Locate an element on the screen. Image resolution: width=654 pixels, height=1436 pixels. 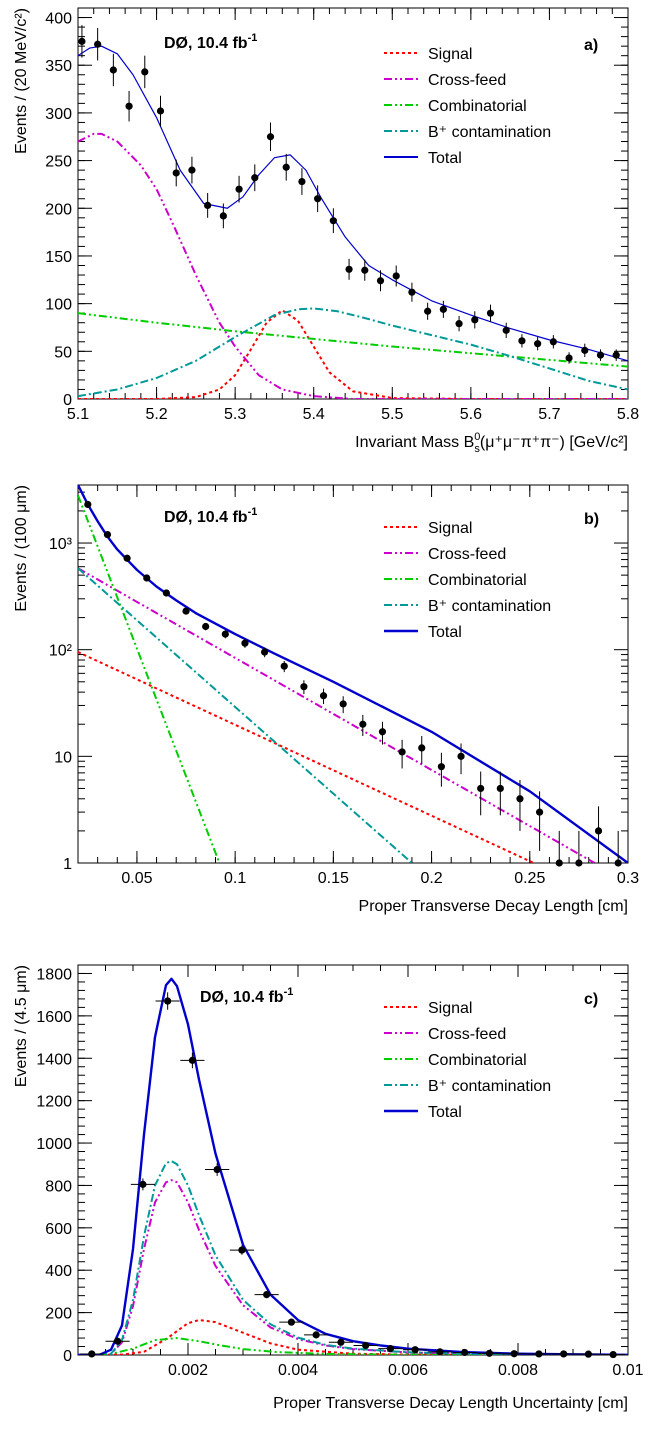
y-axis-label: Events / (4.5 μm) is located at coordinates (21, 1026).